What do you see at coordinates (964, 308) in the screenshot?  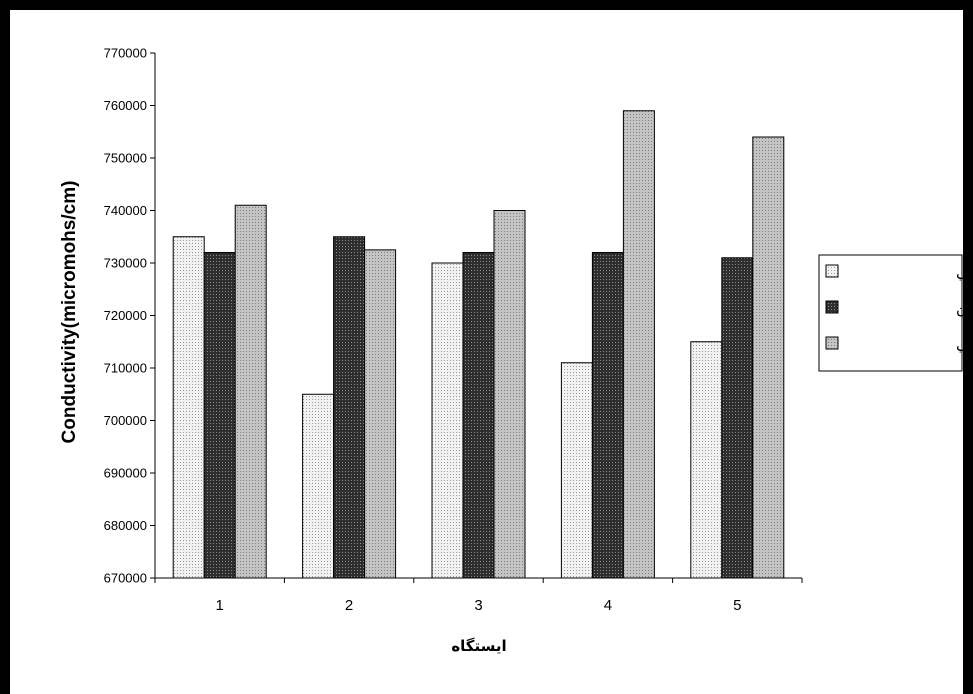 I see `legend-label: ميانگين` at bounding box center [964, 308].